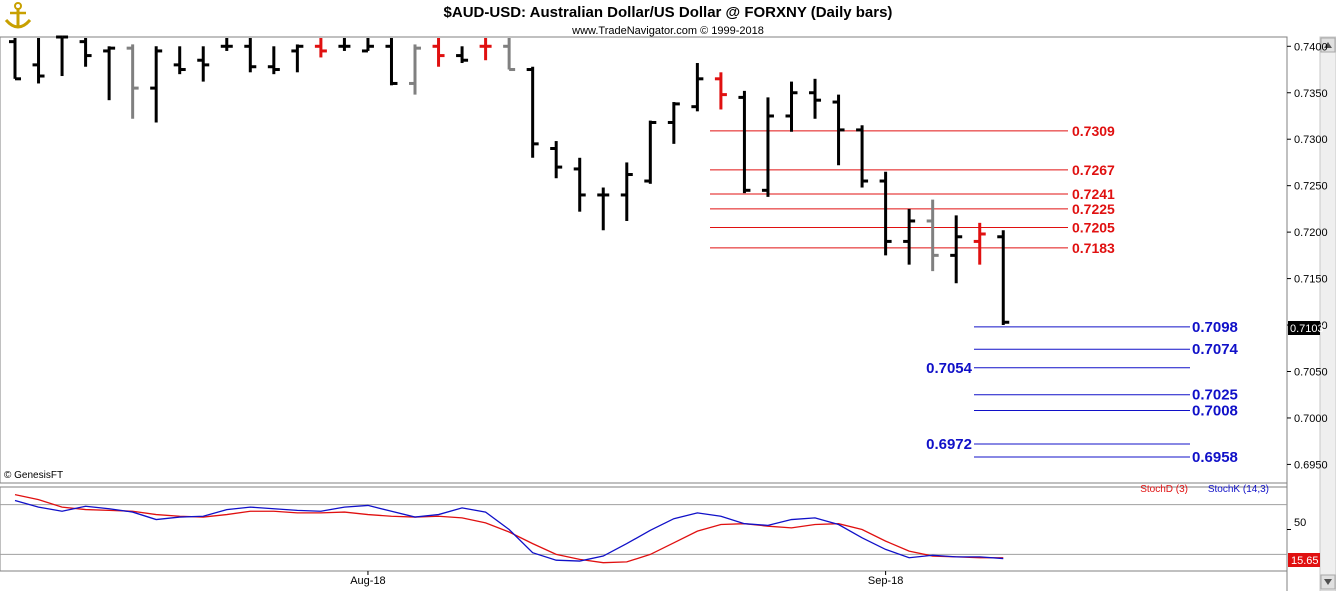  I want to click on price-tick-label: 0.7350, so click(1311, 94).